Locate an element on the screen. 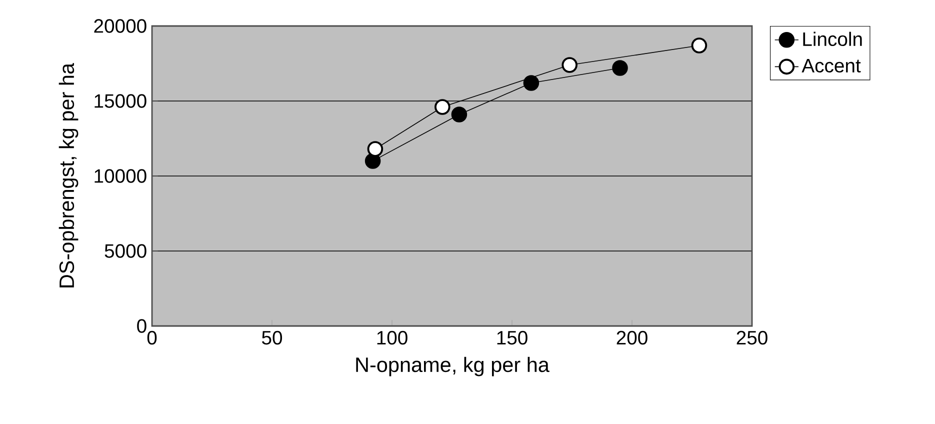  x-tick-label: 50 is located at coordinates (272, 337).